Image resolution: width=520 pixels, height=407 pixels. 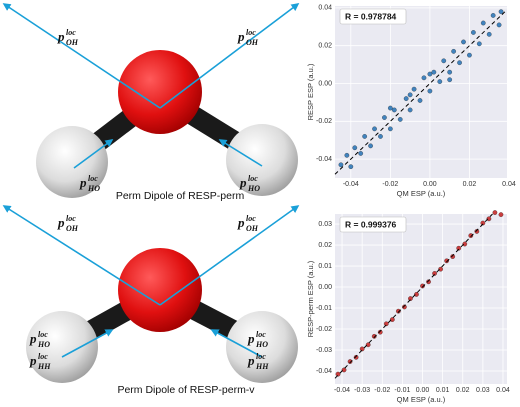 I want to click on identity-line, so click(x=421, y=92).